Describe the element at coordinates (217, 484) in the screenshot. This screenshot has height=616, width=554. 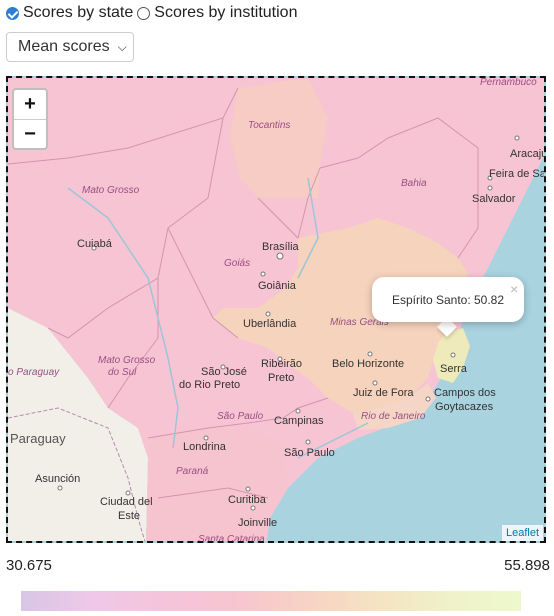
I see `state-parana` at that location.